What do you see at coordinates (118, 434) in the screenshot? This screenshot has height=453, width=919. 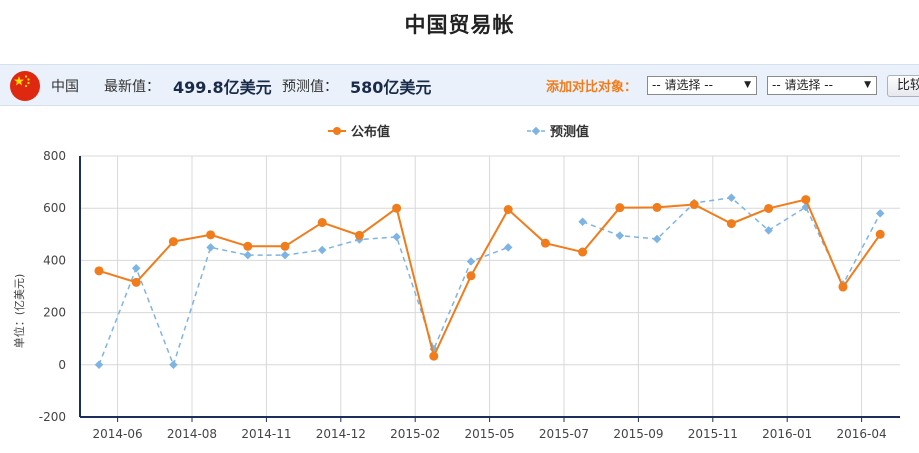 I see `x-tick-label: 2014-06` at bounding box center [118, 434].